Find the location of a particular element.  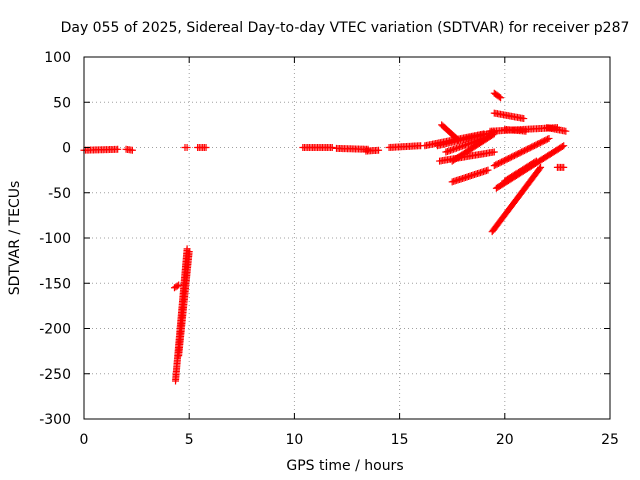

series-evening-fan is located at coordinates (495, 162).